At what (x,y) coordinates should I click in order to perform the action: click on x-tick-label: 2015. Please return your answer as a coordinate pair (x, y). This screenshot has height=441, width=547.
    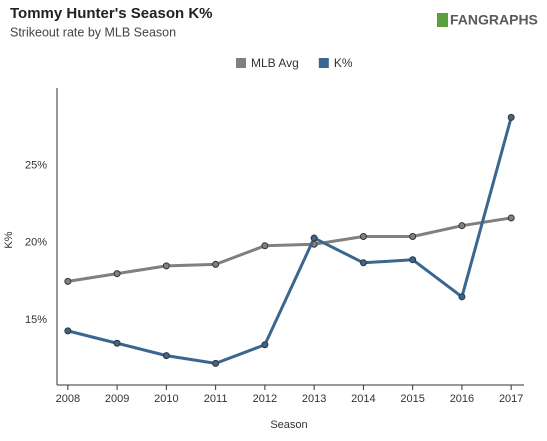
    Looking at the image, I should click on (412, 399).